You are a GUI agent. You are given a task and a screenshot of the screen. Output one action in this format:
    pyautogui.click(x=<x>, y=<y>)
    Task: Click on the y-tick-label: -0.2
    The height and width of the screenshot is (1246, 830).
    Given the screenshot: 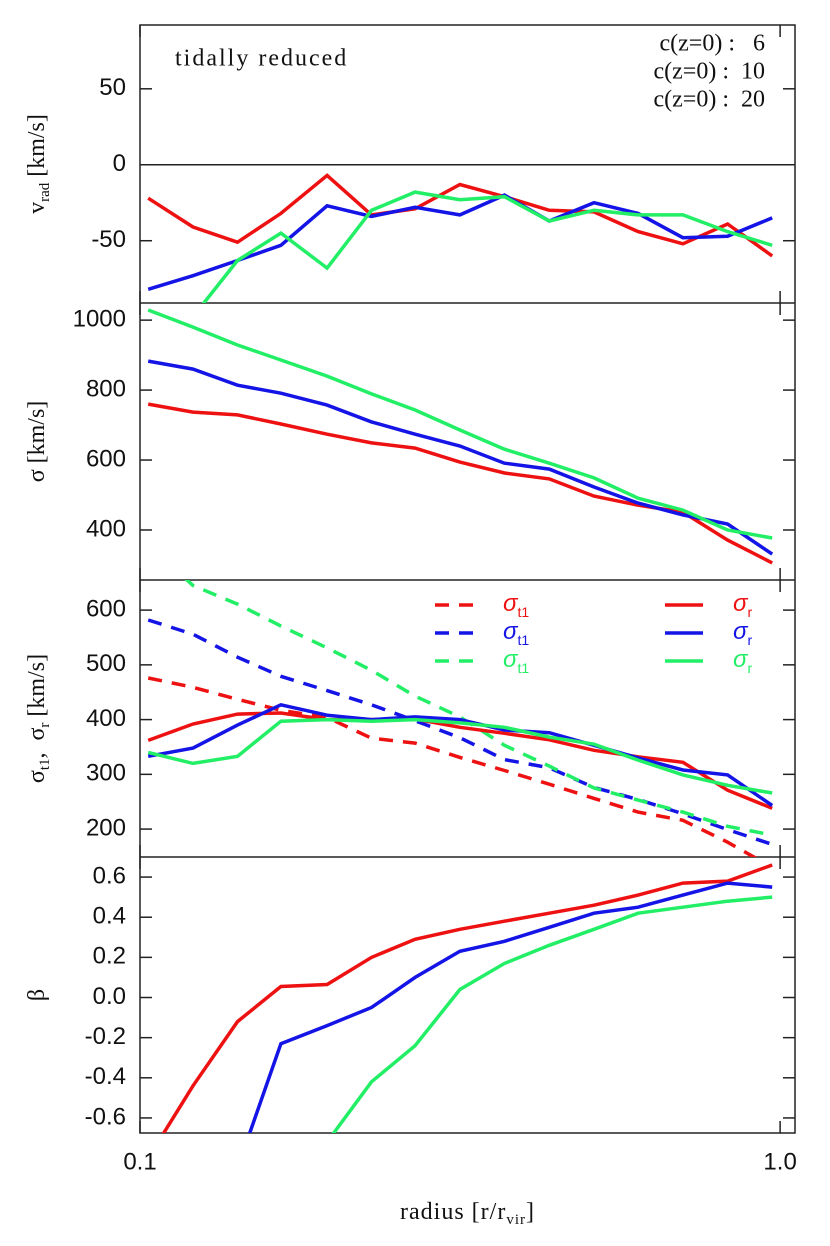 What is the action you would take?
    pyautogui.click(x=105, y=1036)
    